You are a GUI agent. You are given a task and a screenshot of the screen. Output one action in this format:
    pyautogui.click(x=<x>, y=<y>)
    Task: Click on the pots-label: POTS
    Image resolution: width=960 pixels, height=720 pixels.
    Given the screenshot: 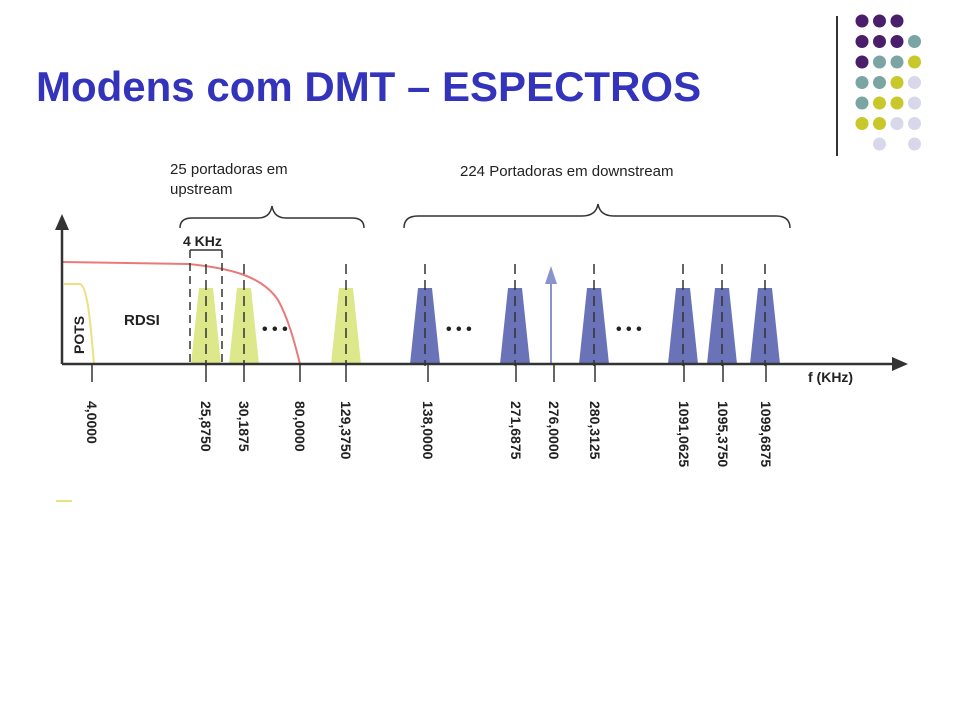 What is the action you would take?
    pyautogui.click(x=79, y=335)
    